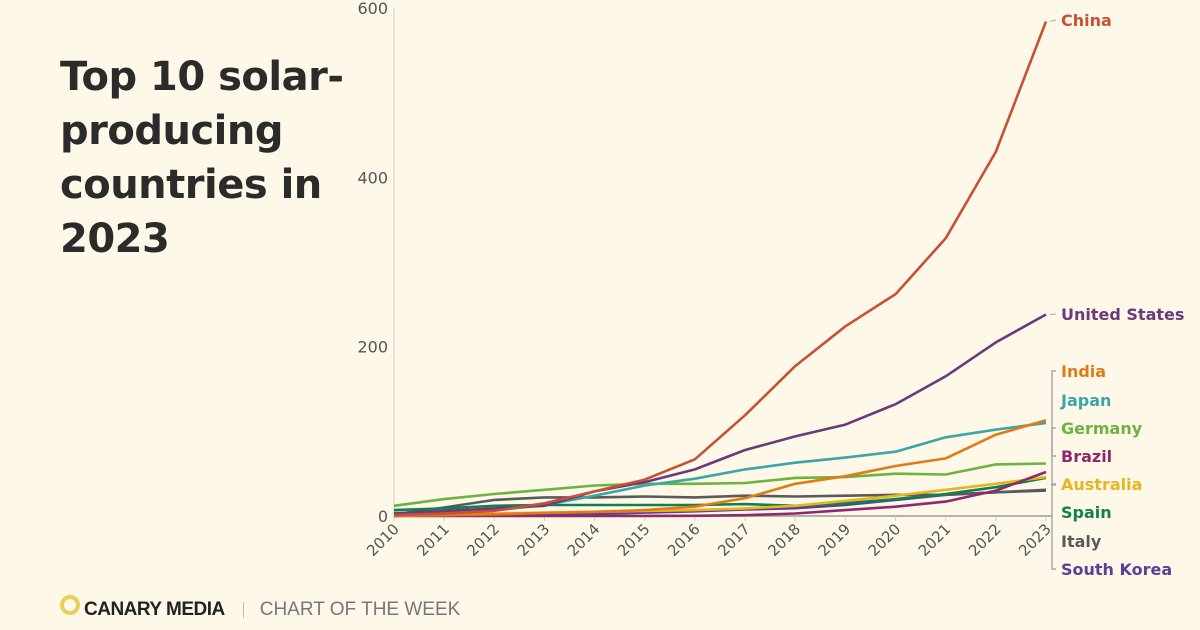 Image resolution: width=1200 pixels, height=630 pixels. Describe the element at coordinates (372, 9) in the screenshot. I see `y-tick-label: 600` at that location.